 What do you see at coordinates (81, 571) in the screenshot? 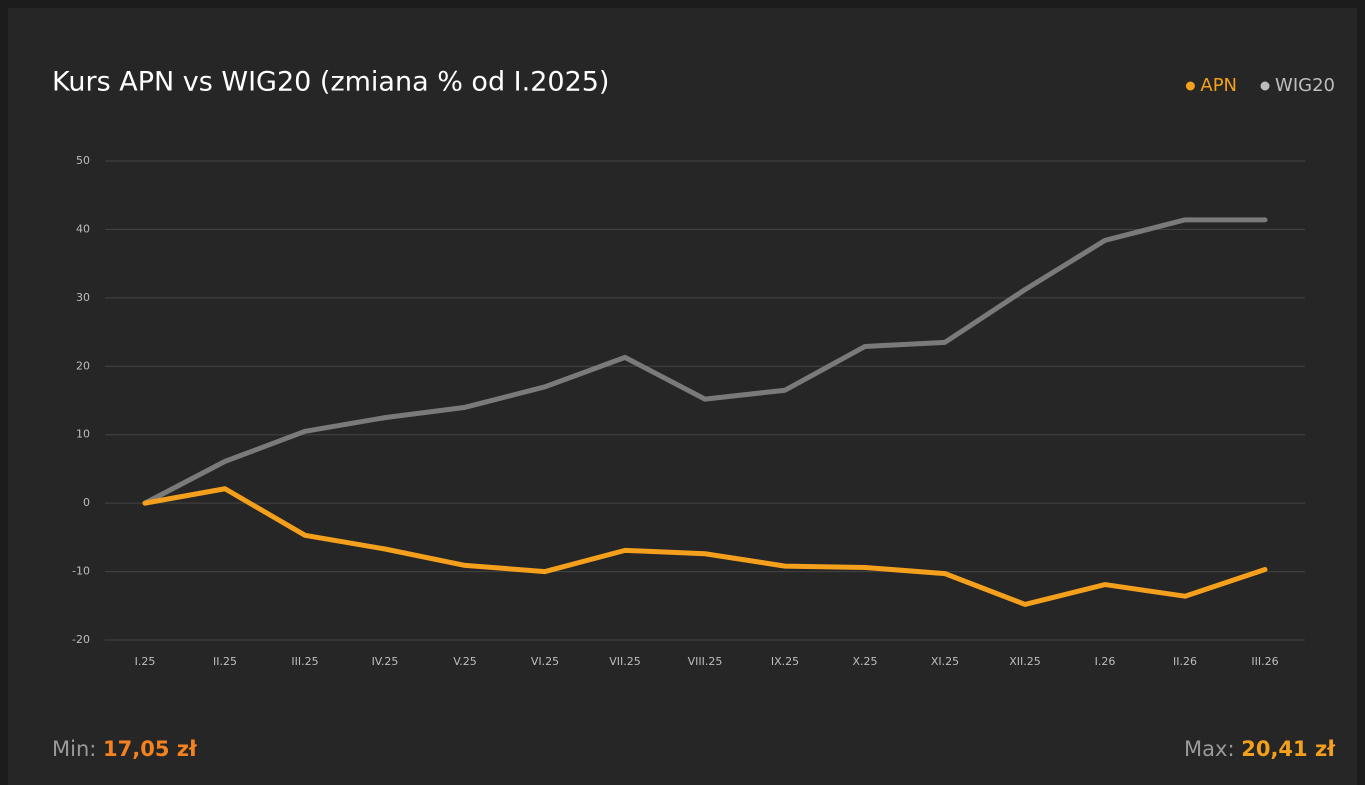
I see `y-tick-label: -10` at bounding box center [81, 571].